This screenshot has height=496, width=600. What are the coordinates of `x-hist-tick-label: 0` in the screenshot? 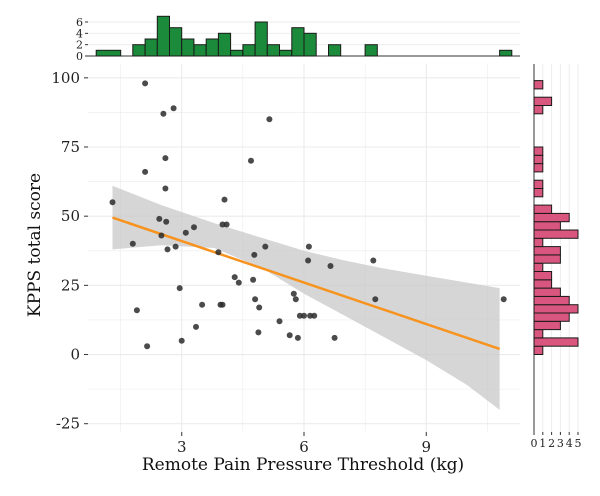 It's located at (79, 56).